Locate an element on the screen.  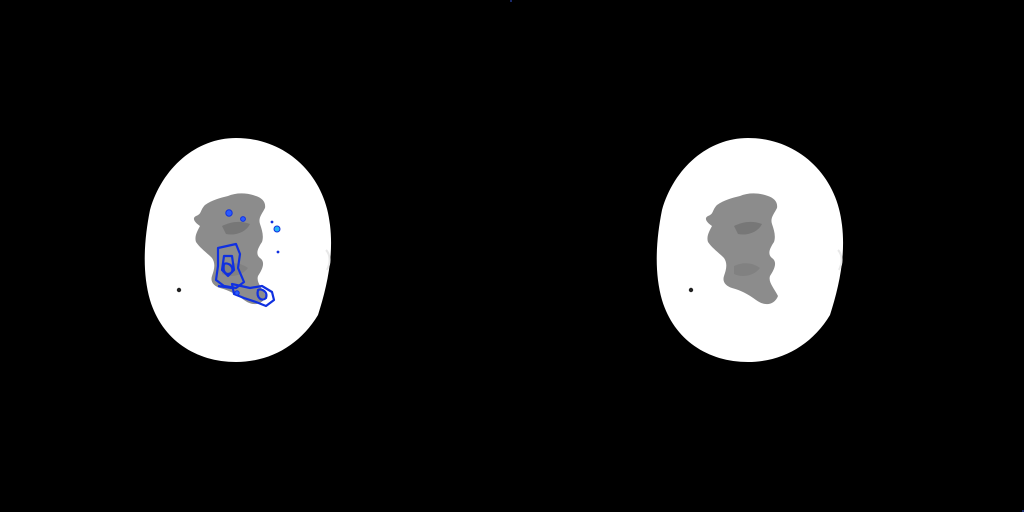
highlight-point is located at coordinates (277, 229).